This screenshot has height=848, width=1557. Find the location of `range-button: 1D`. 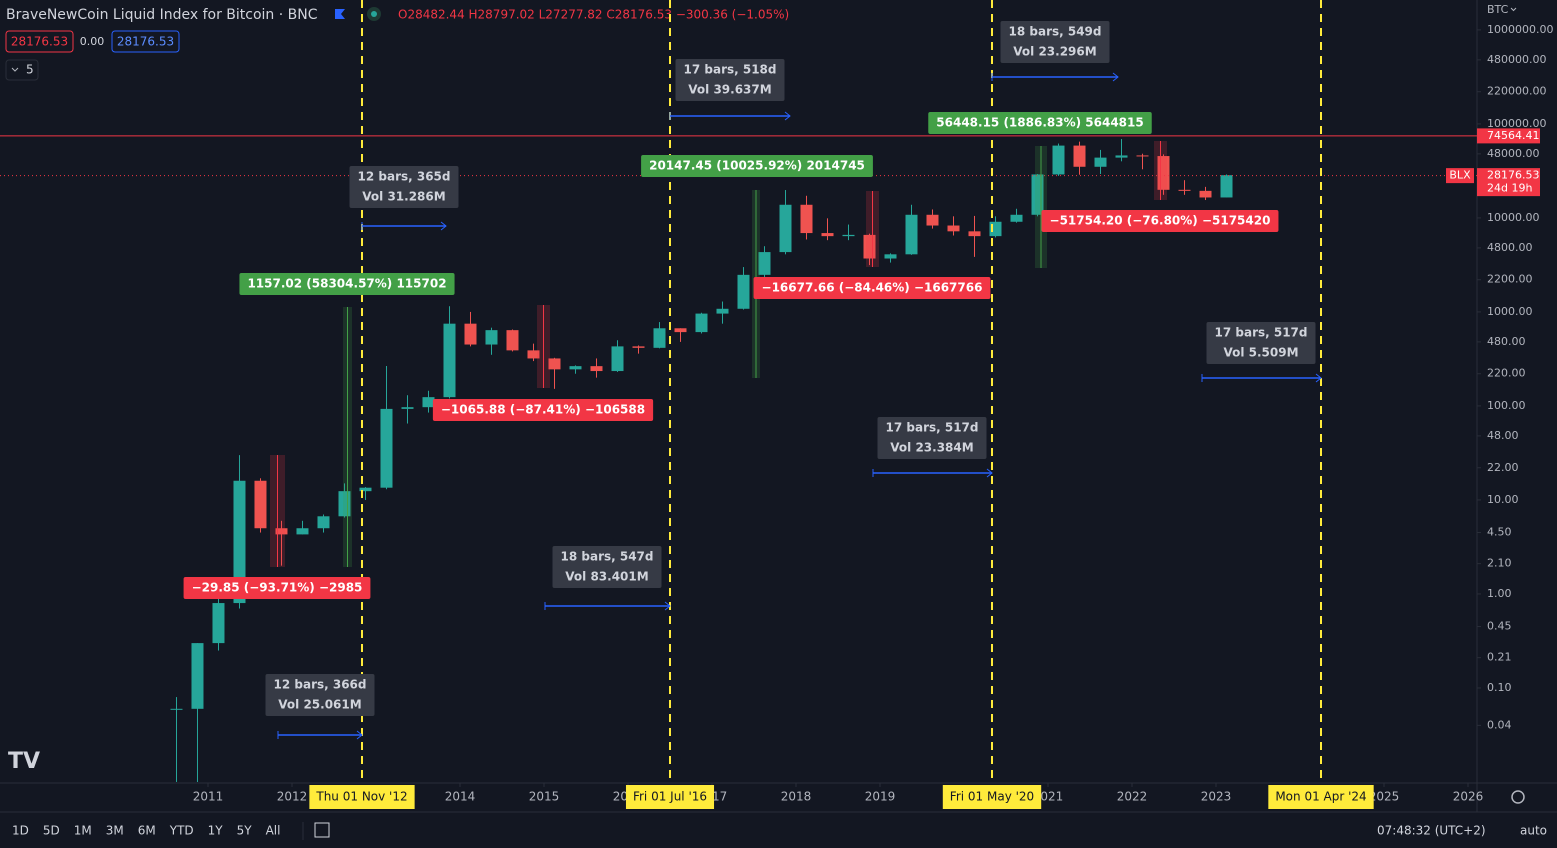

range-button: 1D is located at coordinates (20, 831).